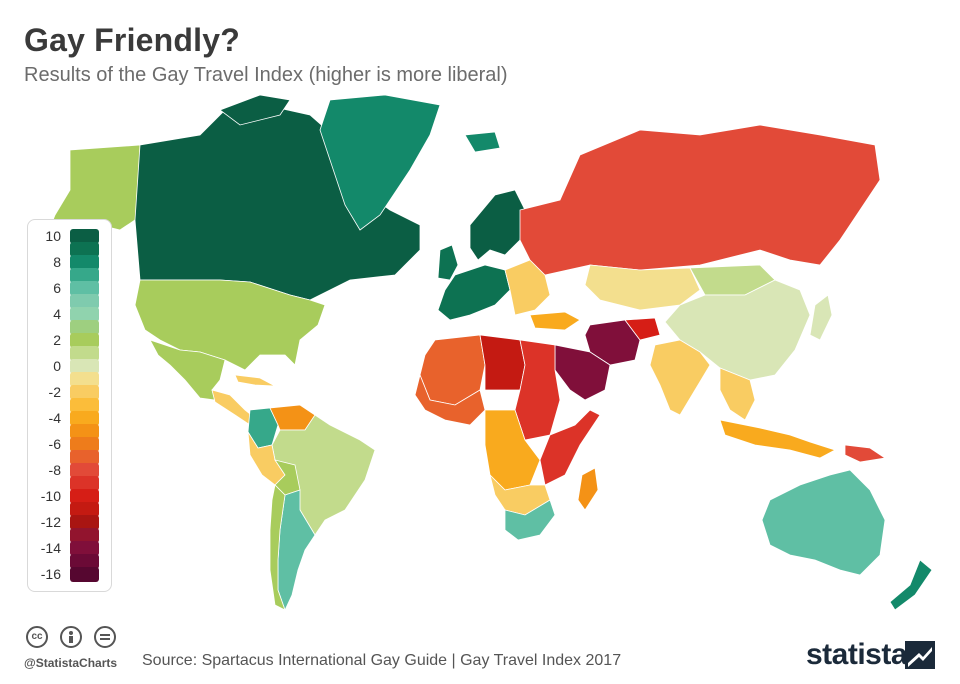 The height and width of the screenshot is (684, 960). I want to click on cc-icon: cc, so click(37, 637).